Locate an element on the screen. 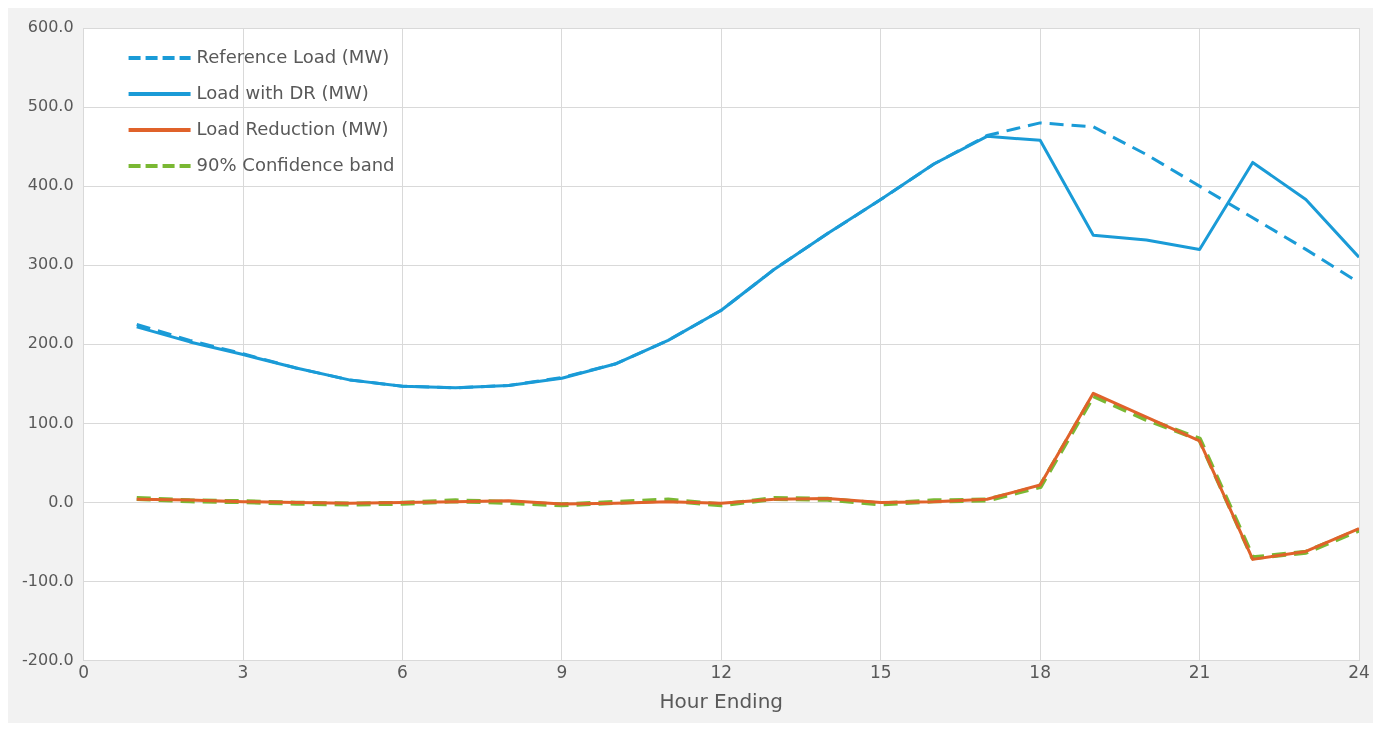  x-tick-label: 21 is located at coordinates (1199, 672).